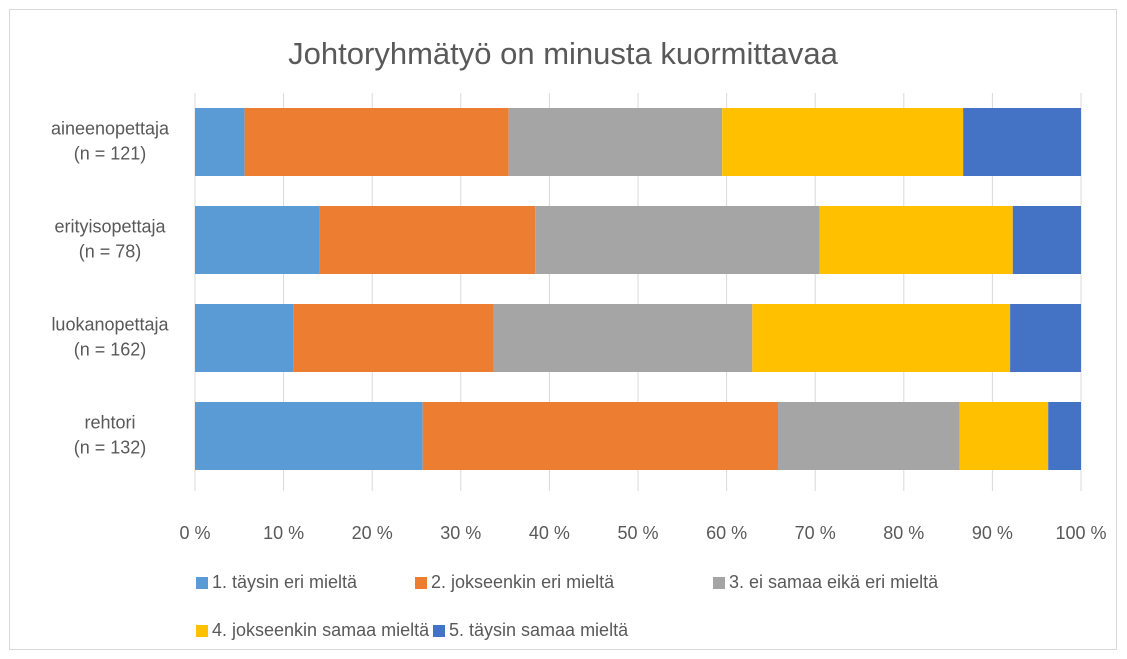 The width and height of the screenshot is (1127, 659). Describe the element at coordinates (110, 324) in the screenshot. I see `y-tick-label: luokanopettaja` at that location.